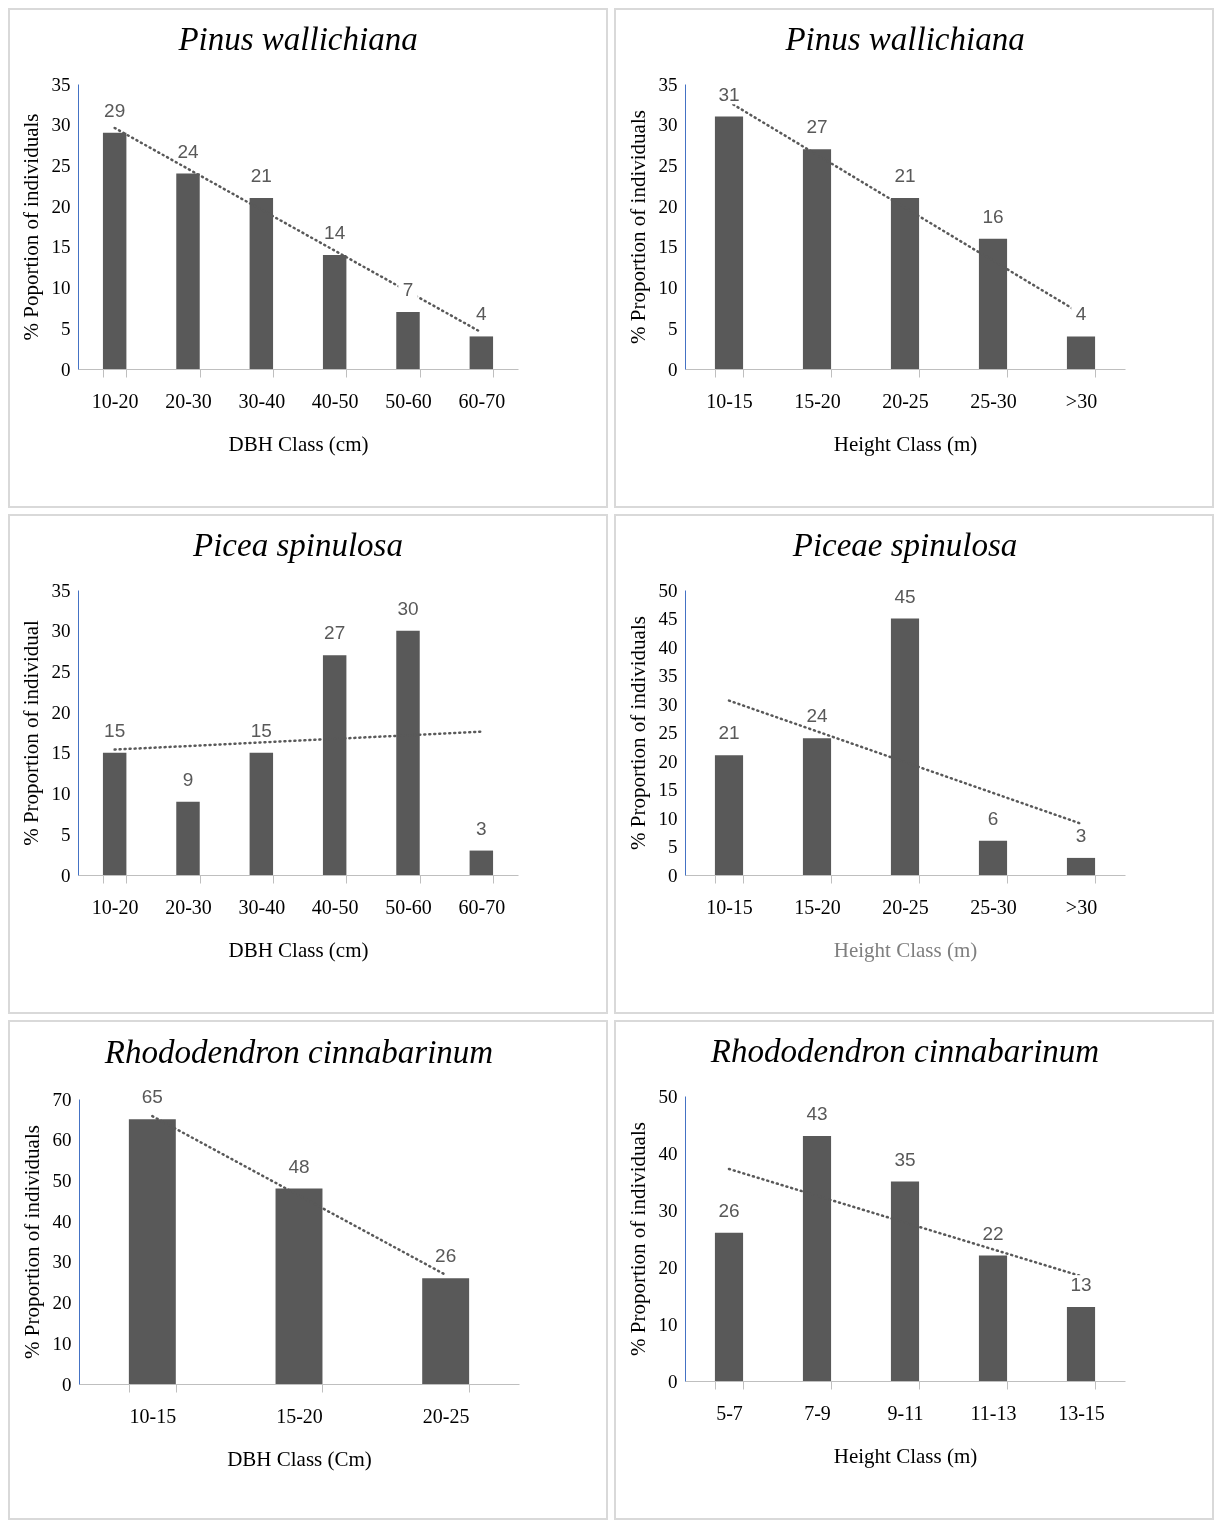 The height and width of the screenshot is (1521, 1223). Describe the element at coordinates (115, 110) in the screenshot. I see `data-label: 29` at that location.